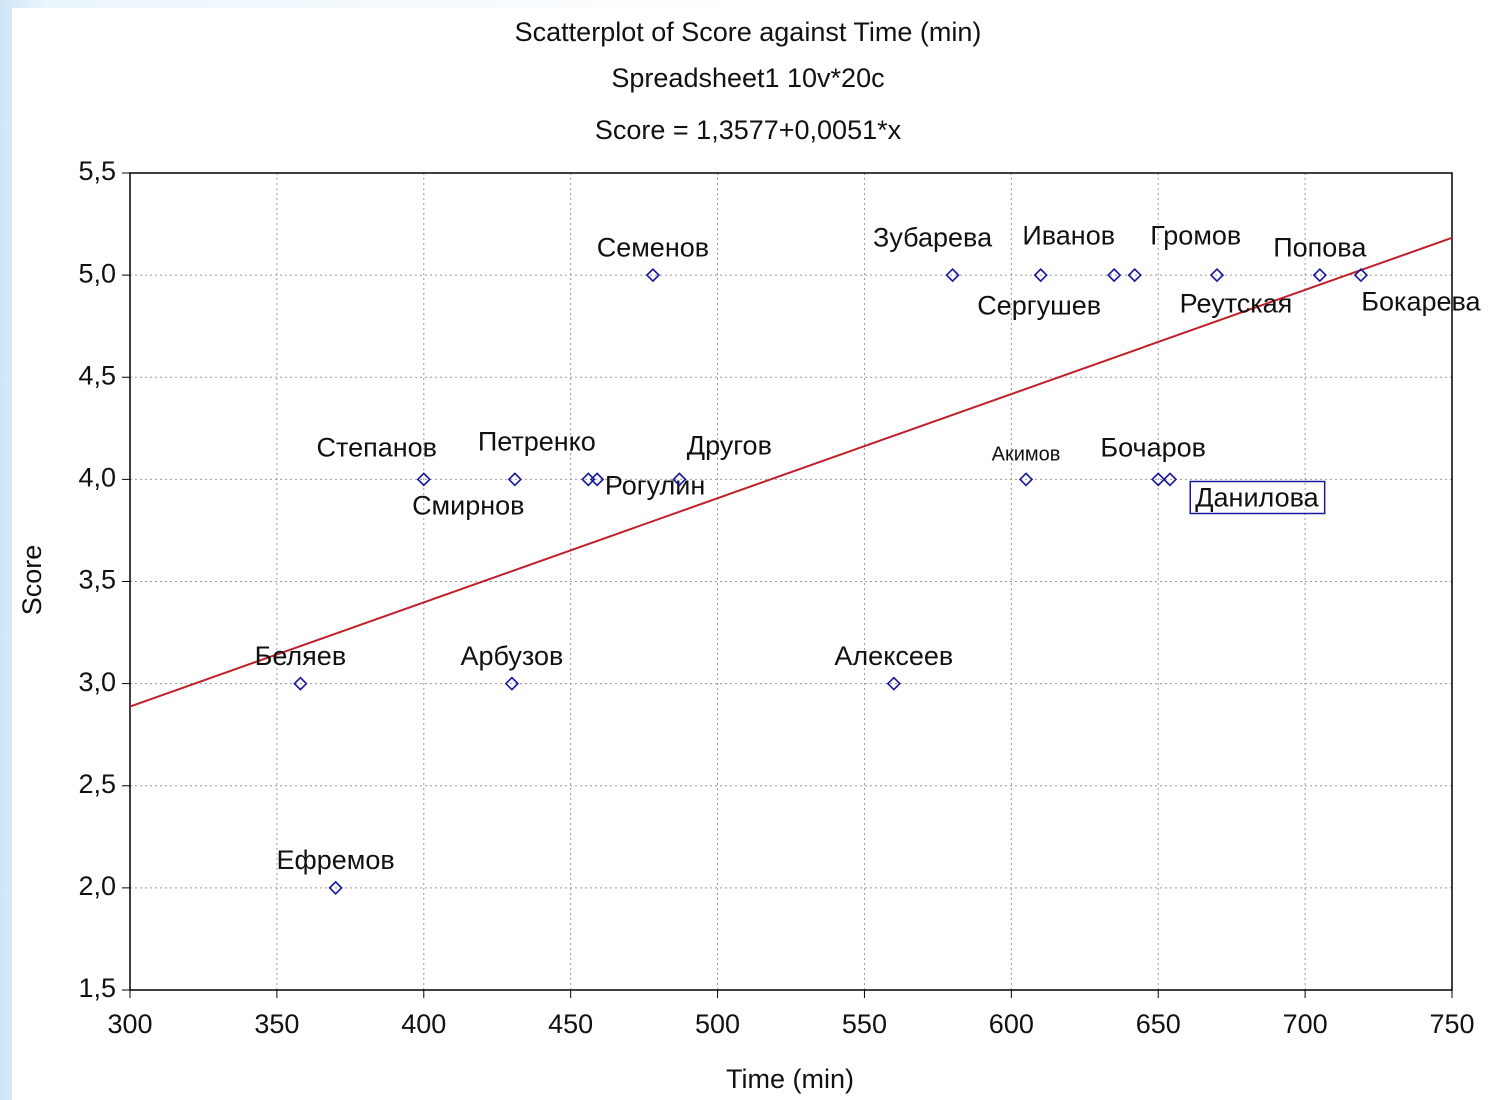 This screenshot has height=1100, width=1495. I want to click on point-label: Реутская, so click(1236, 303).